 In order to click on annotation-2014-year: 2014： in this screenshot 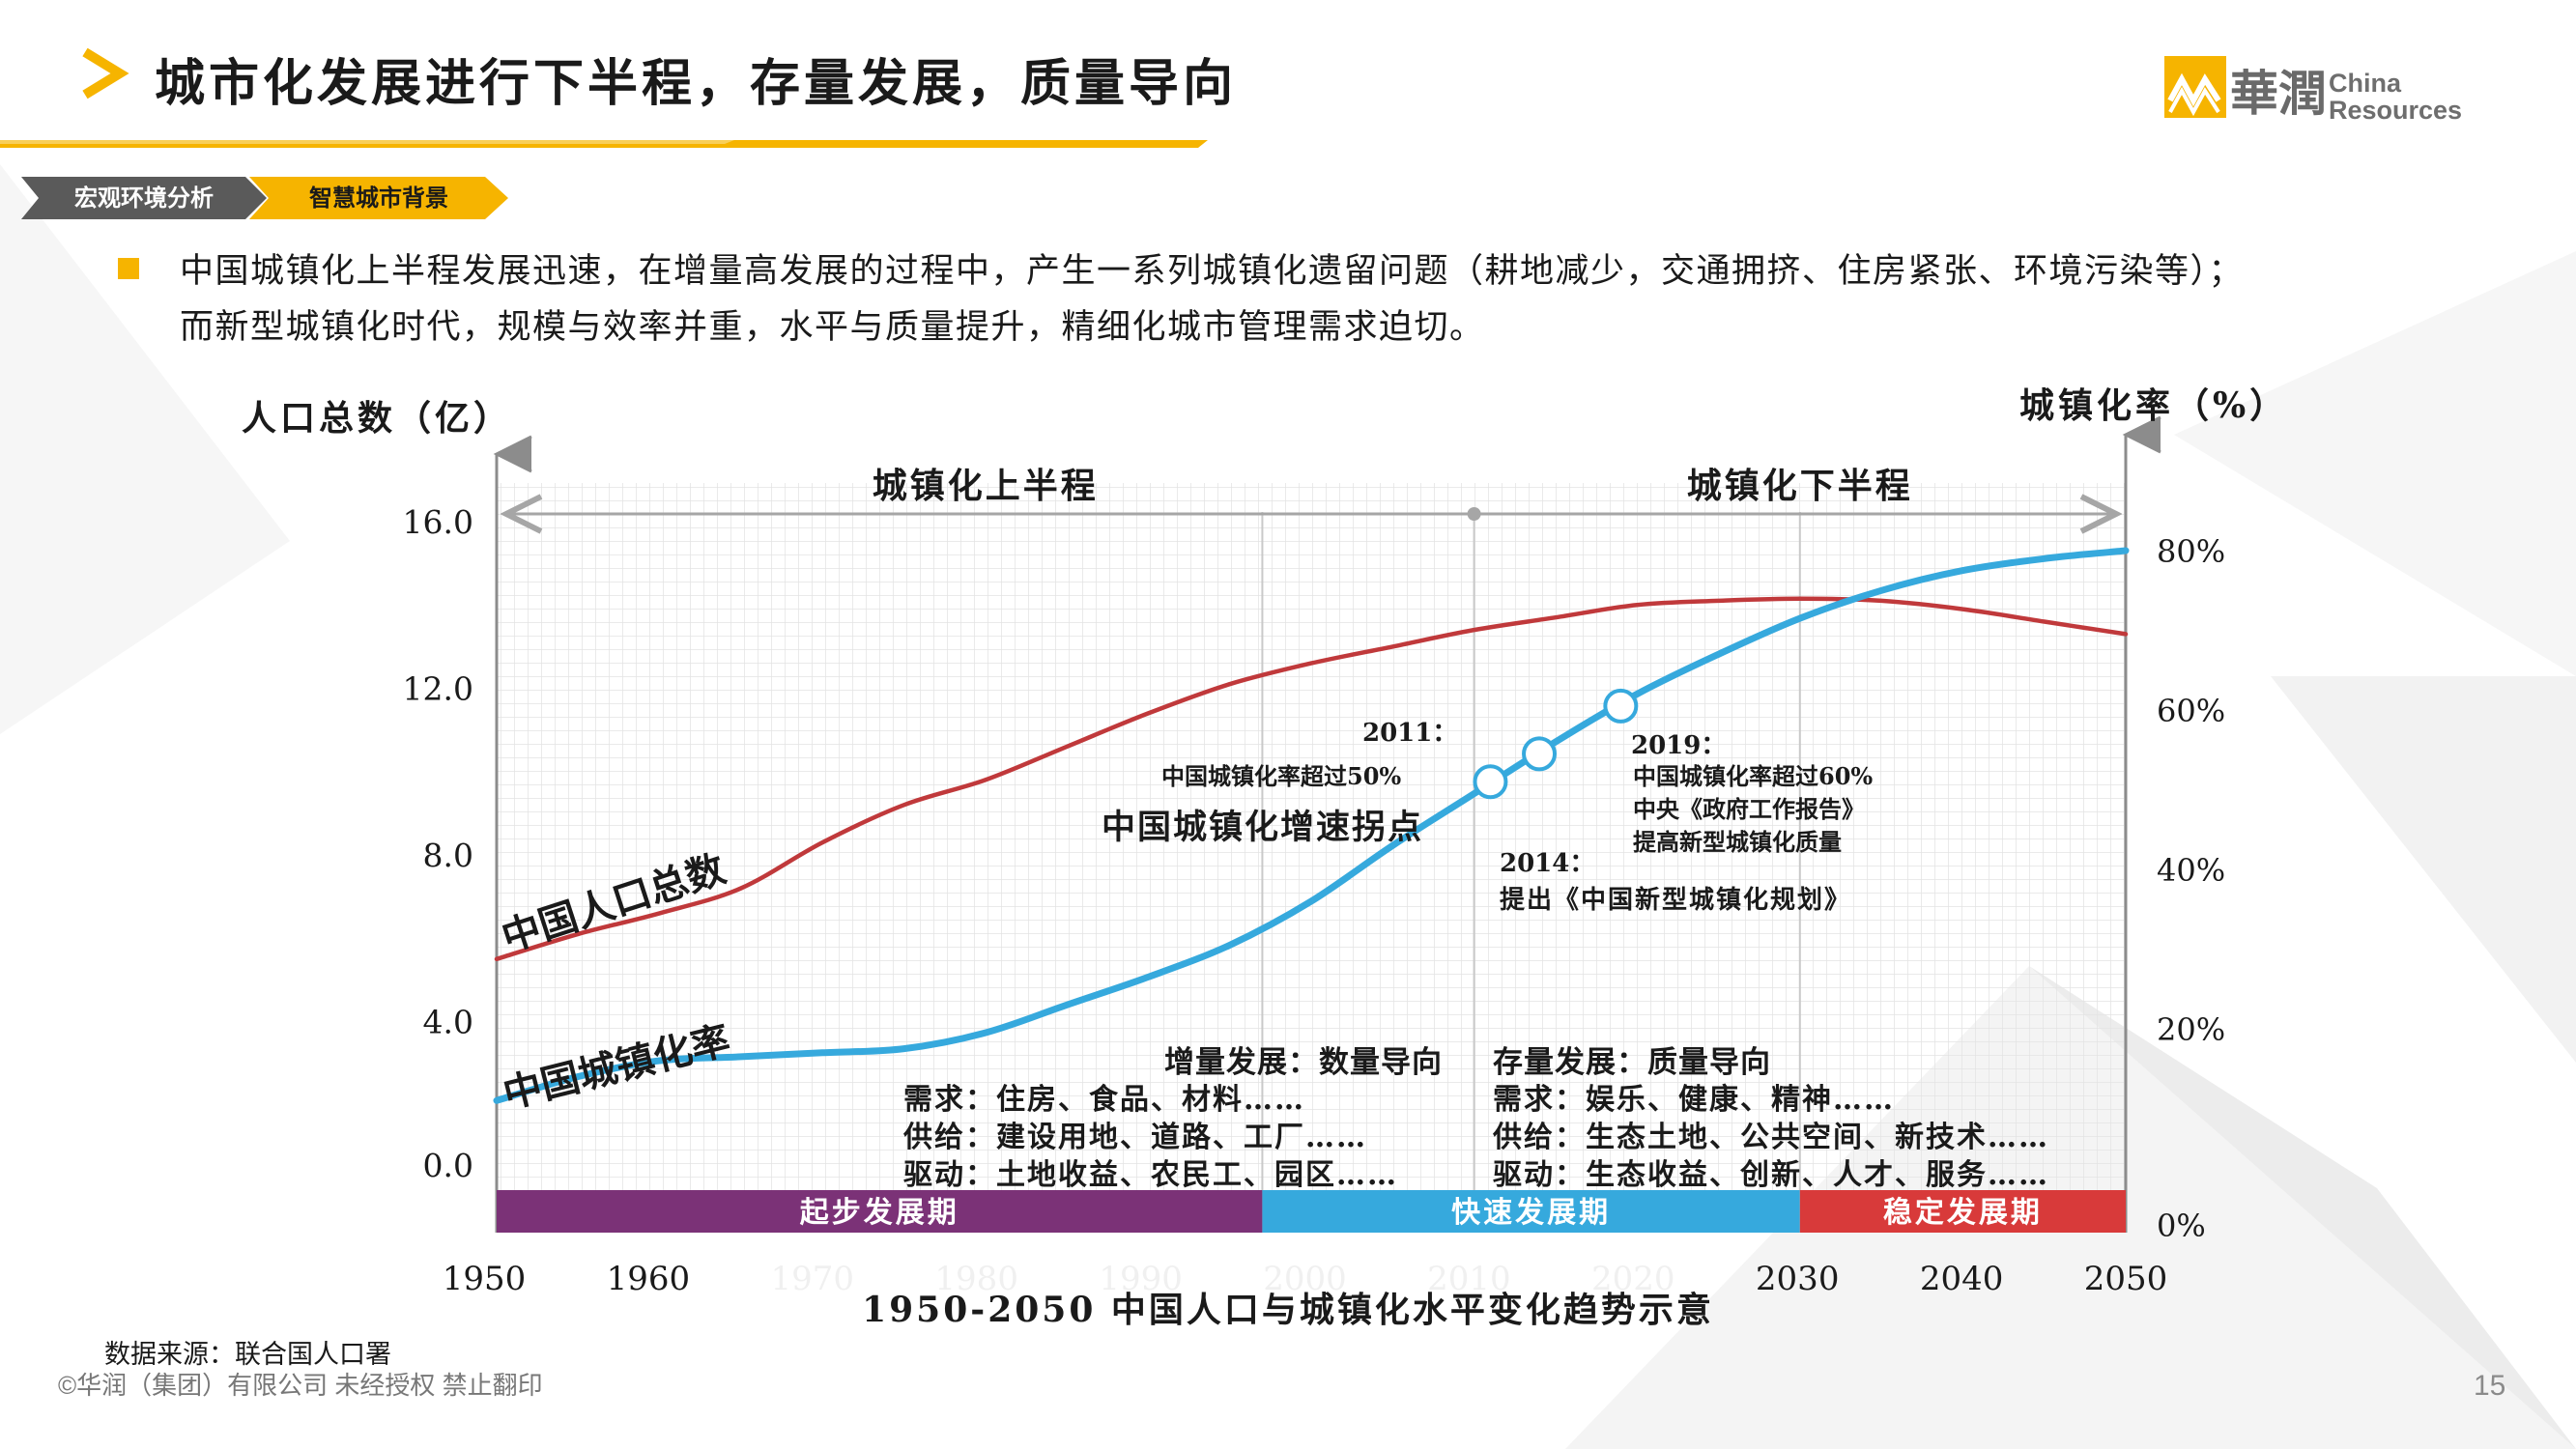, I will do `click(1547, 863)`.